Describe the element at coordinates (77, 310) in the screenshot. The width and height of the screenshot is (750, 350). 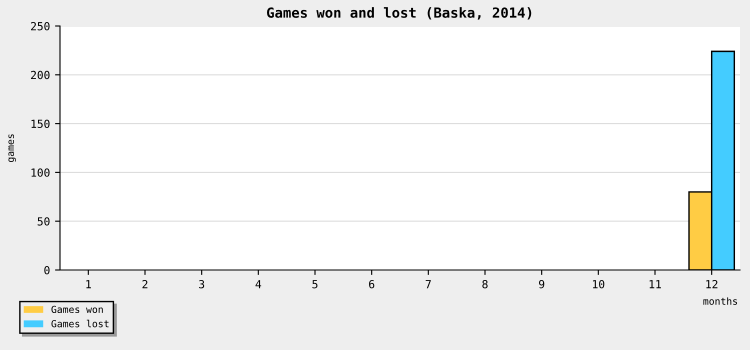
I see `legend-label: Games won` at that location.